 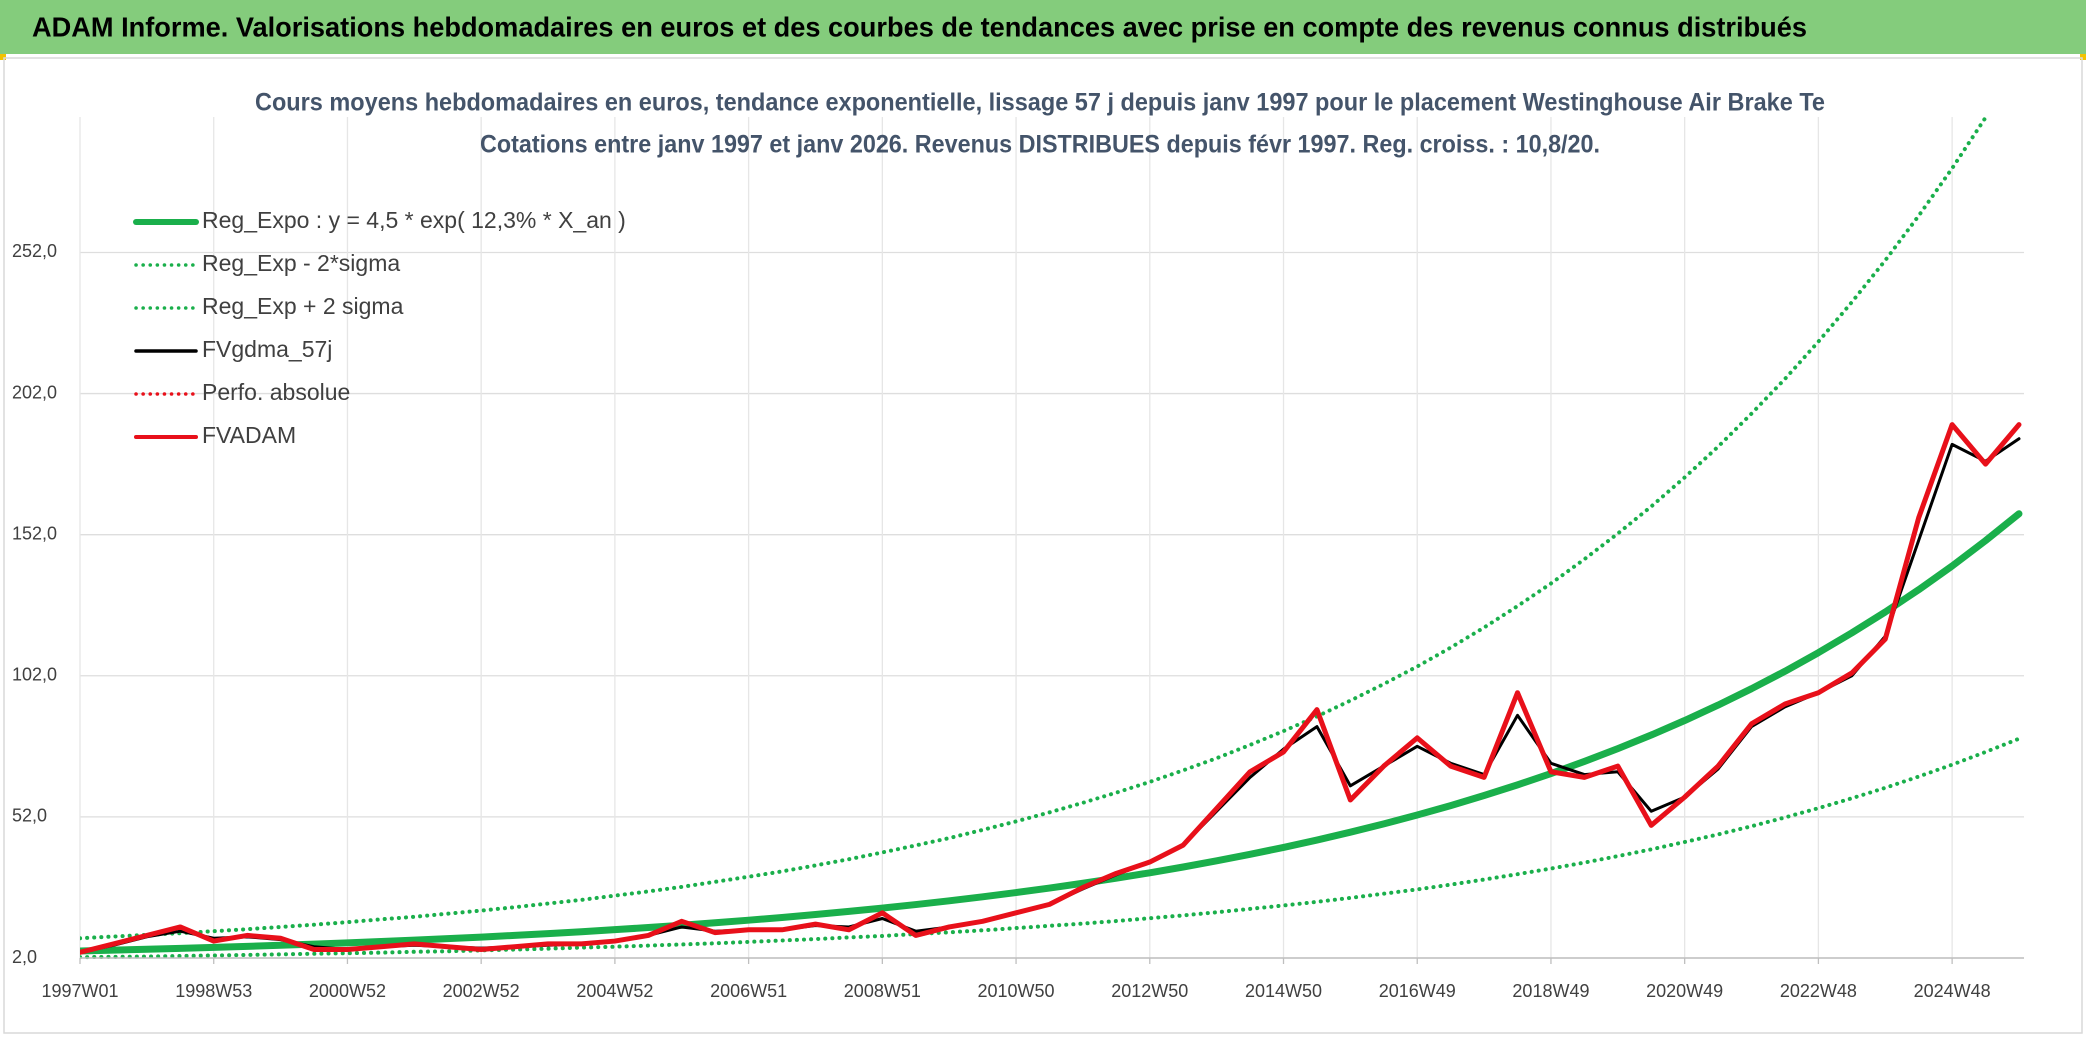 I want to click on y-tick-label: 152,0, so click(x=34, y=533).